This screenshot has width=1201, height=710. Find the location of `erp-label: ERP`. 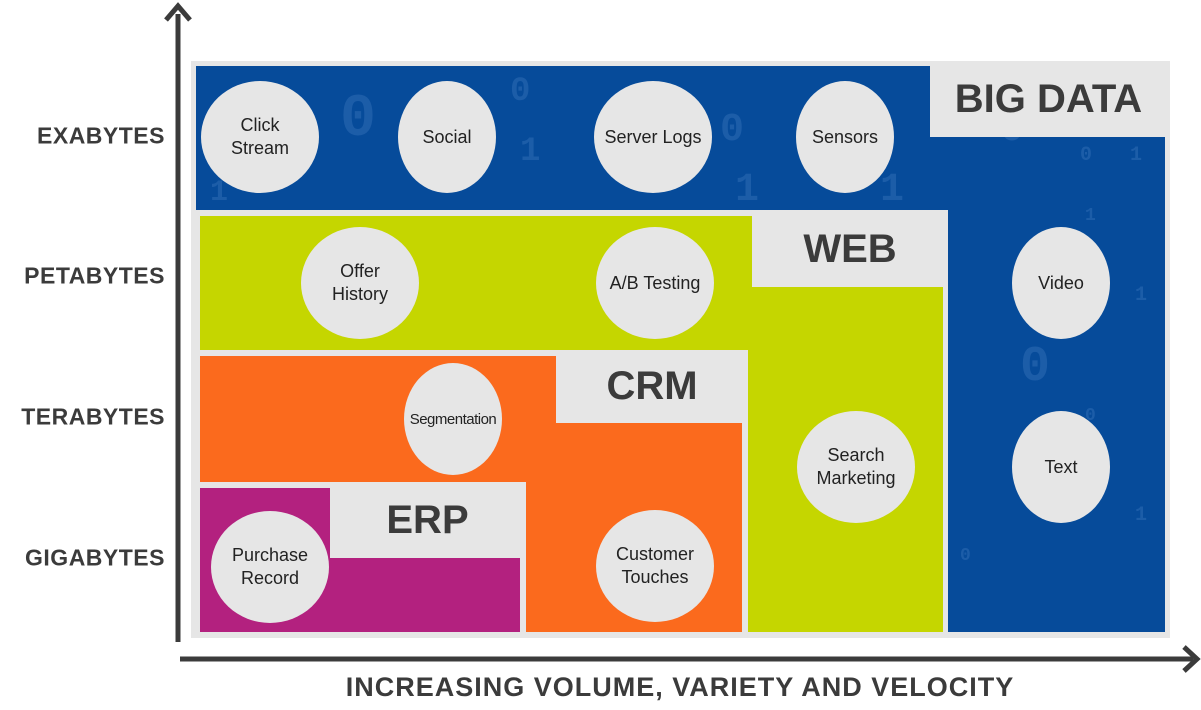

erp-label: ERP is located at coordinates (427, 519).